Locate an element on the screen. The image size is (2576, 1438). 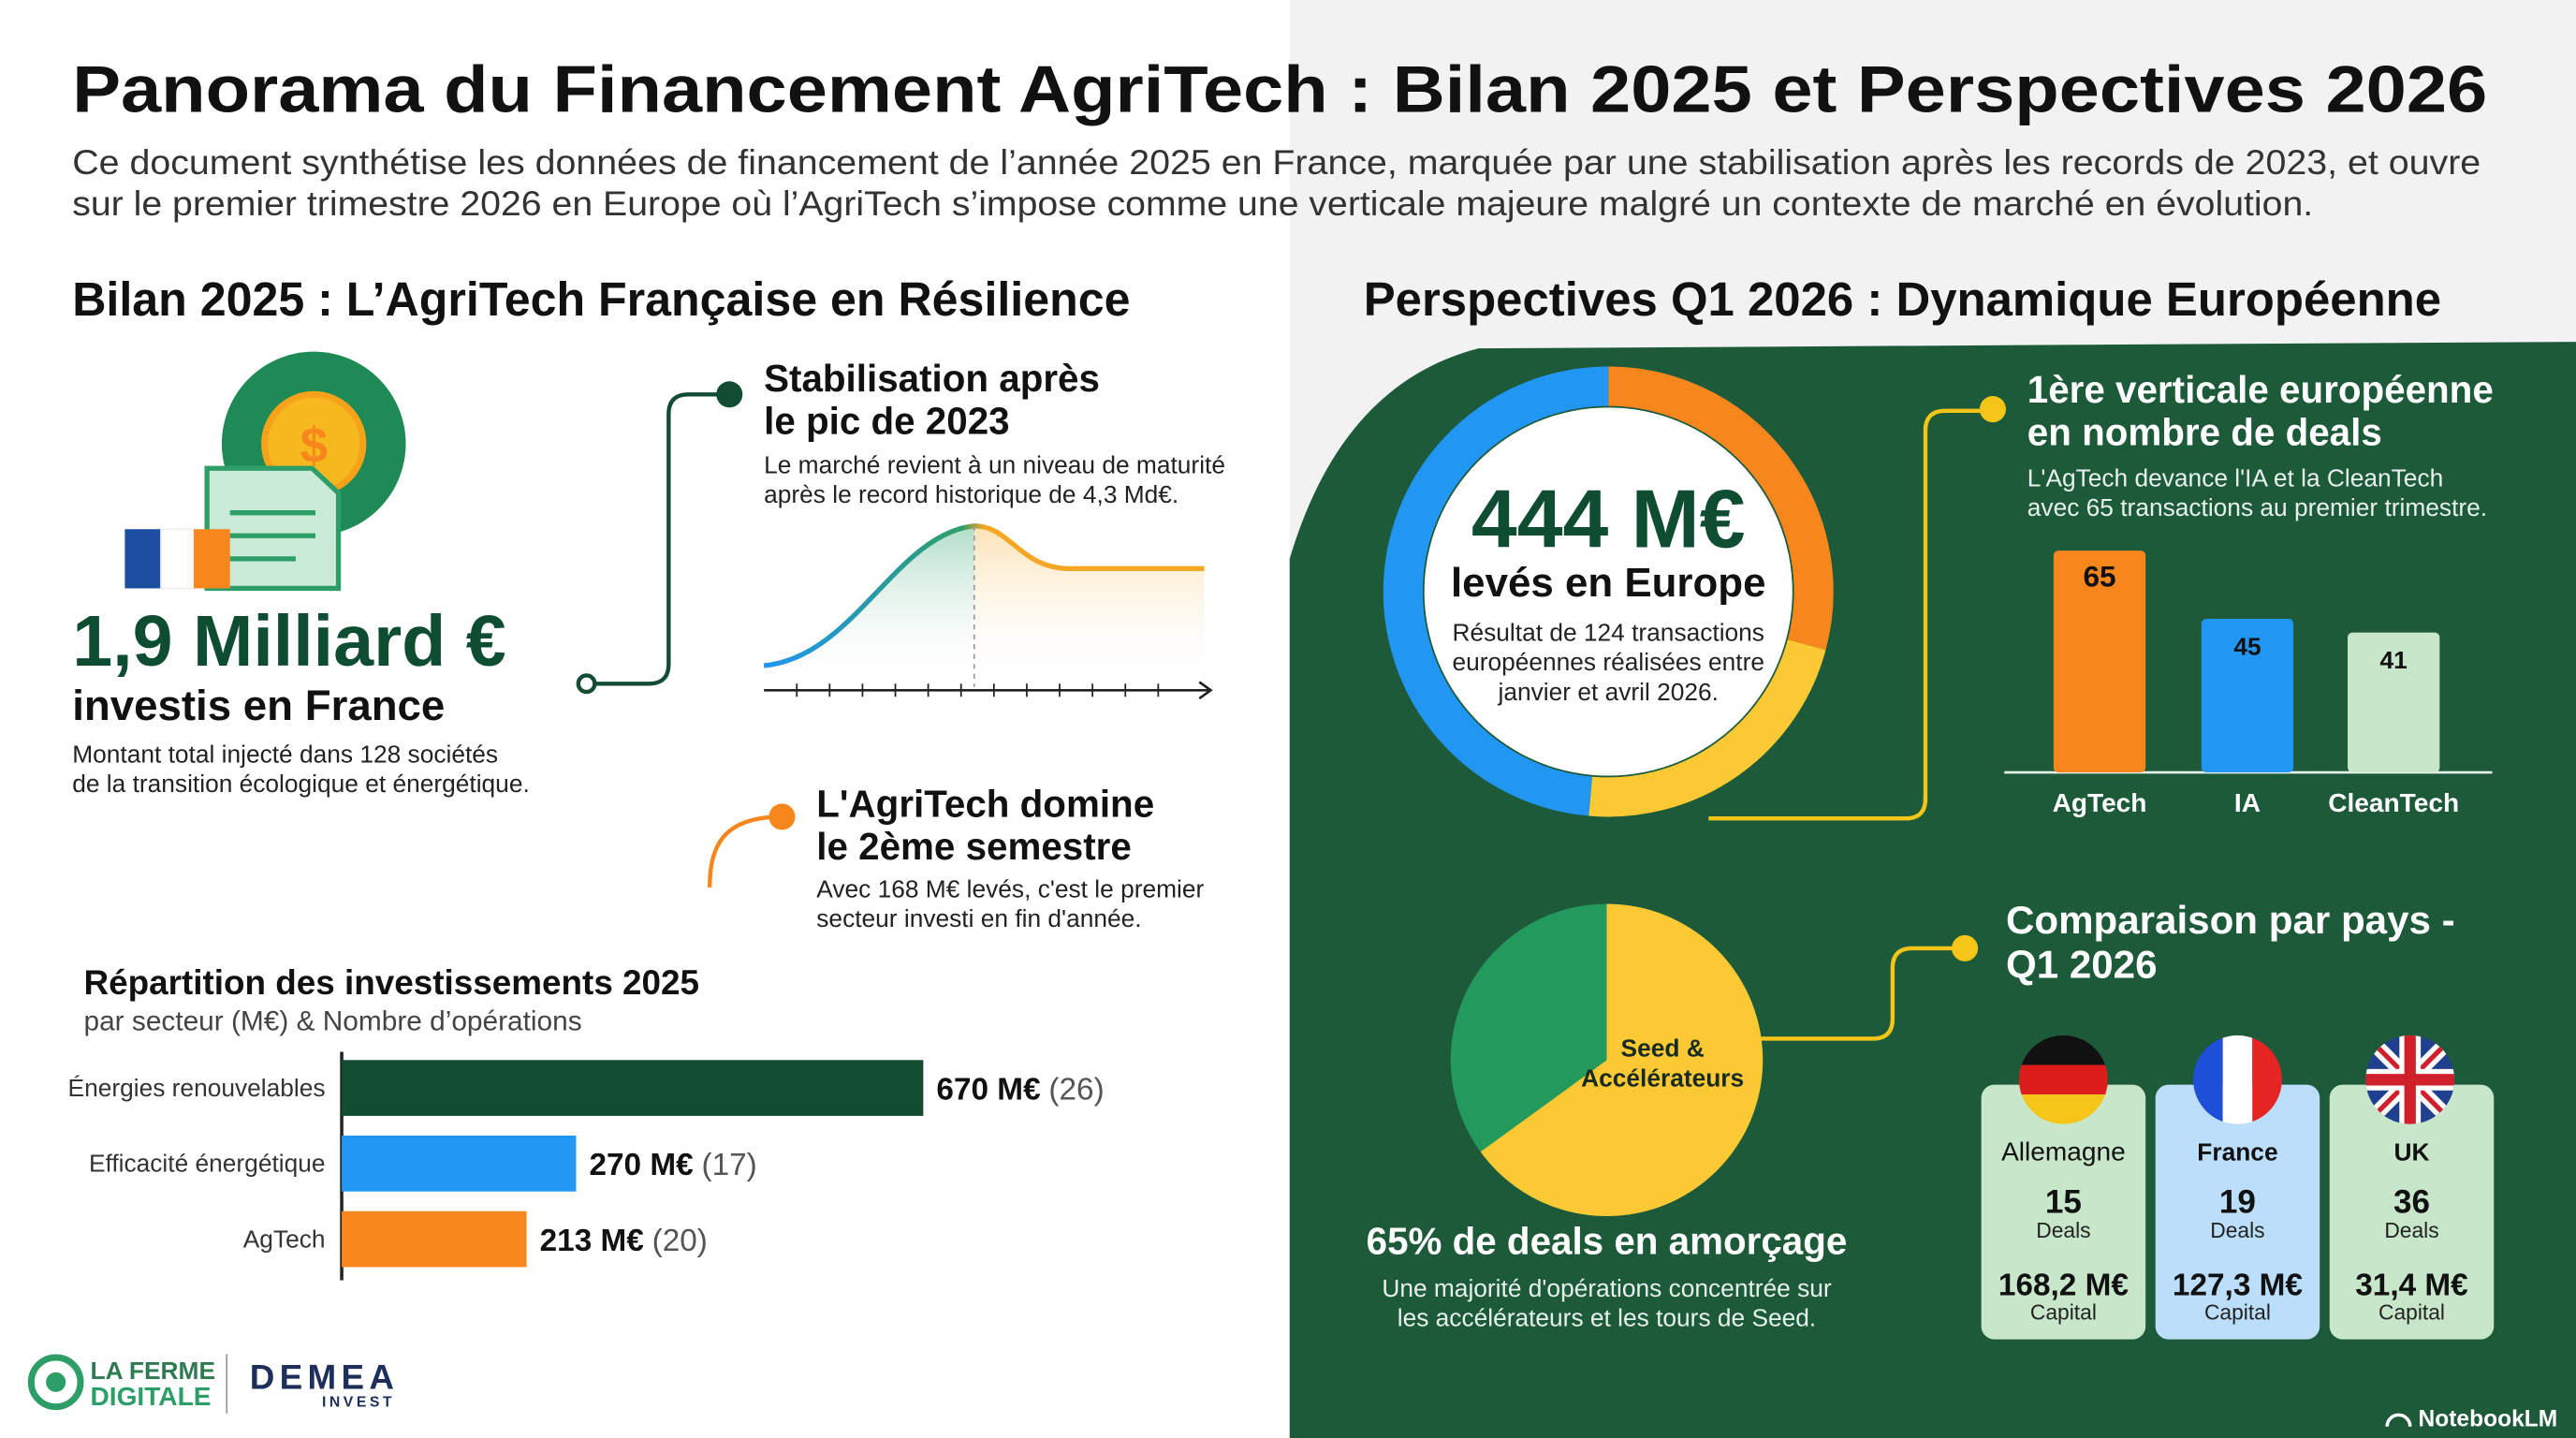
watermark: NotebookLM is located at coordinates (2471, 1419).